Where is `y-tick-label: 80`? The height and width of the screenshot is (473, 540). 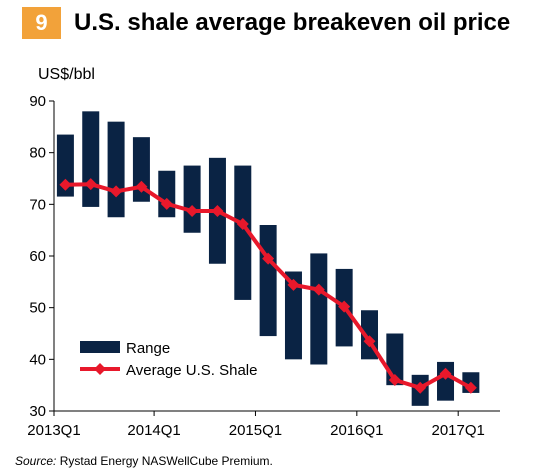 y-tick-label: 80 is located at coordinates (37, 153).